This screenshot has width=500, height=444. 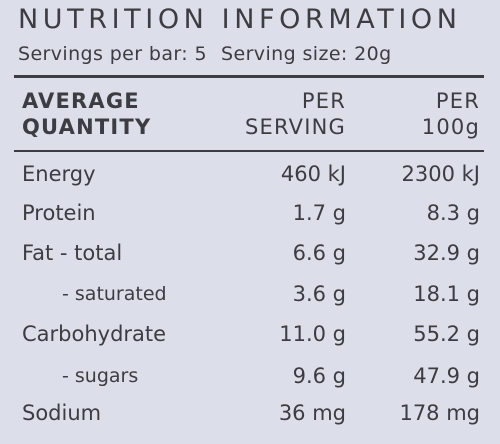 What do you see at coordinates (439, 413) in the screenshot?
I see `per-100g-value: 178 mg` at bounding box center [439, 413].